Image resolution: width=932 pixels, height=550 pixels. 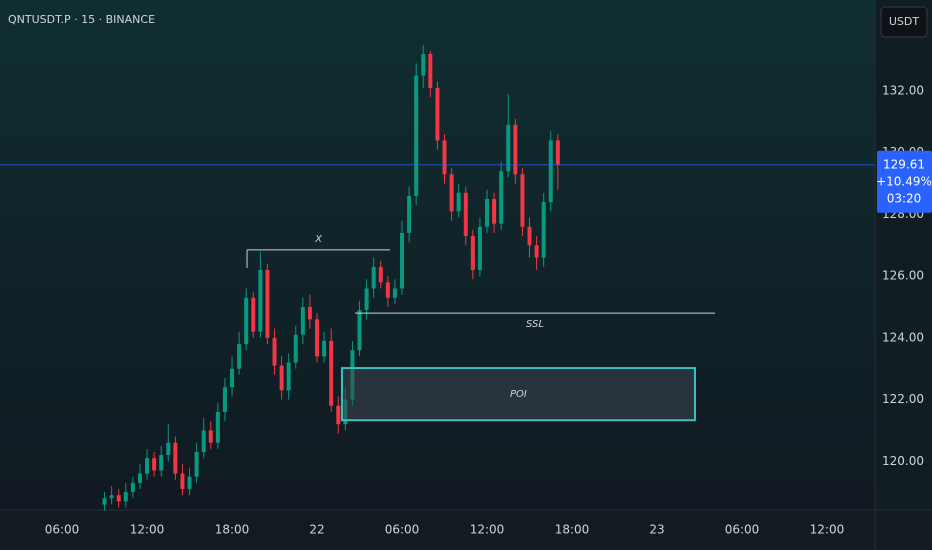 I want to click on annotation-label: X, so click(x=318, y=239).